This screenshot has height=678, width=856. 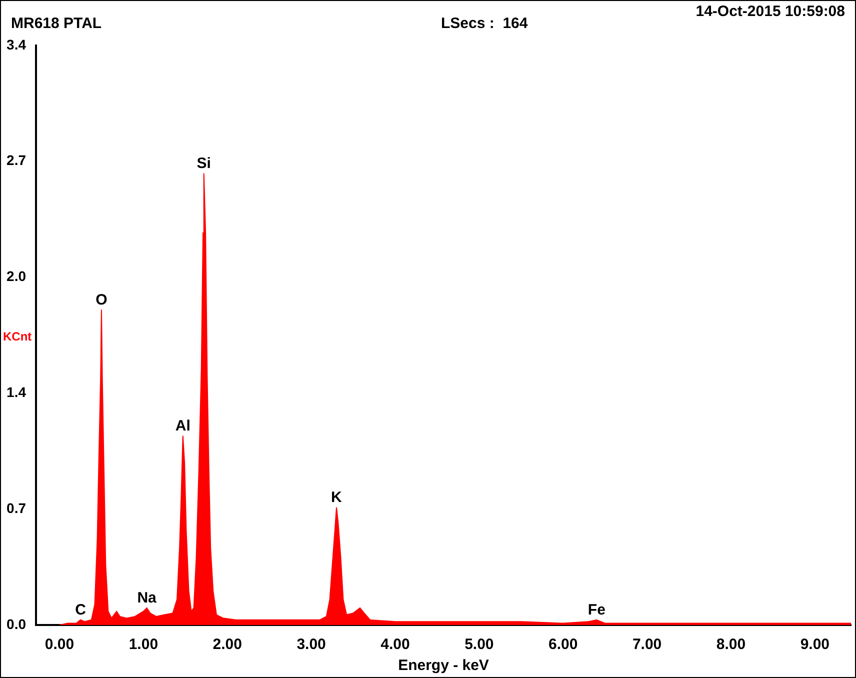 What do you see at coordinates (336, 497) in the screenshot?
I see `annotation: K` at bounding box center [336, 497].